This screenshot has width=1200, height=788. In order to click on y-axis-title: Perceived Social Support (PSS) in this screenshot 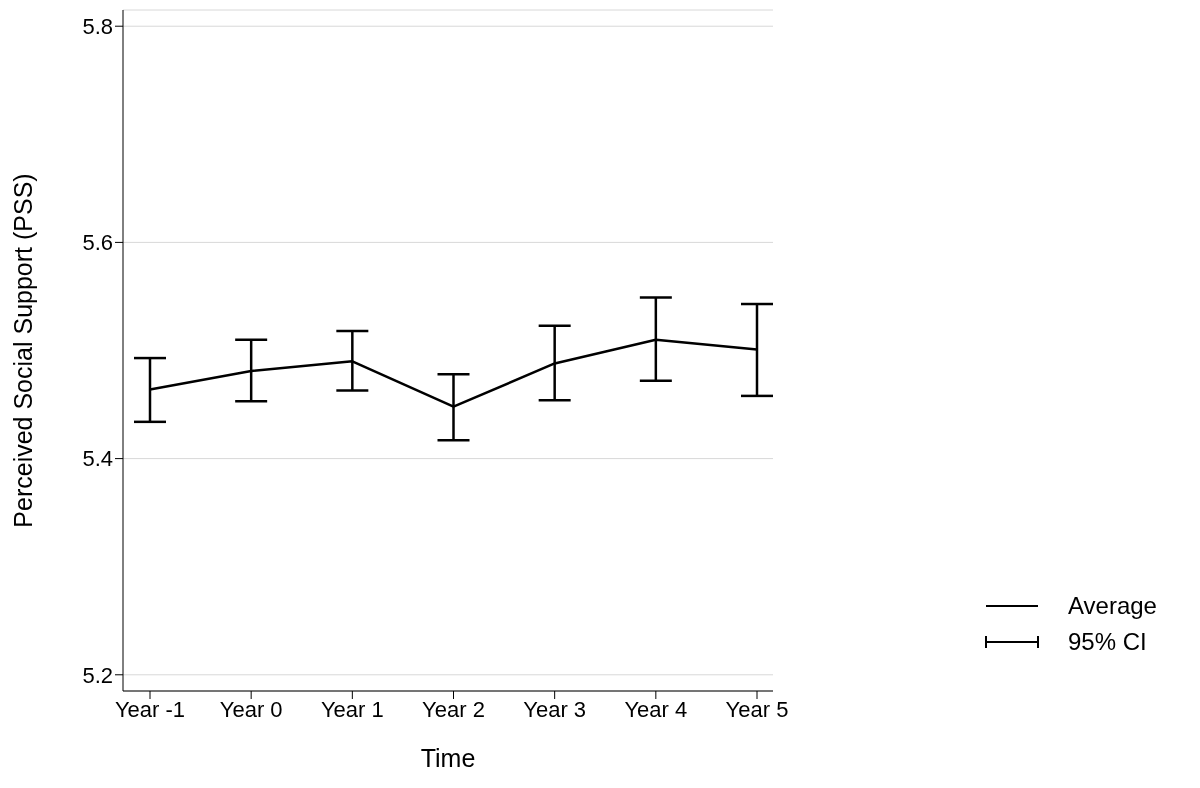, I will do `click(22, 350)`.